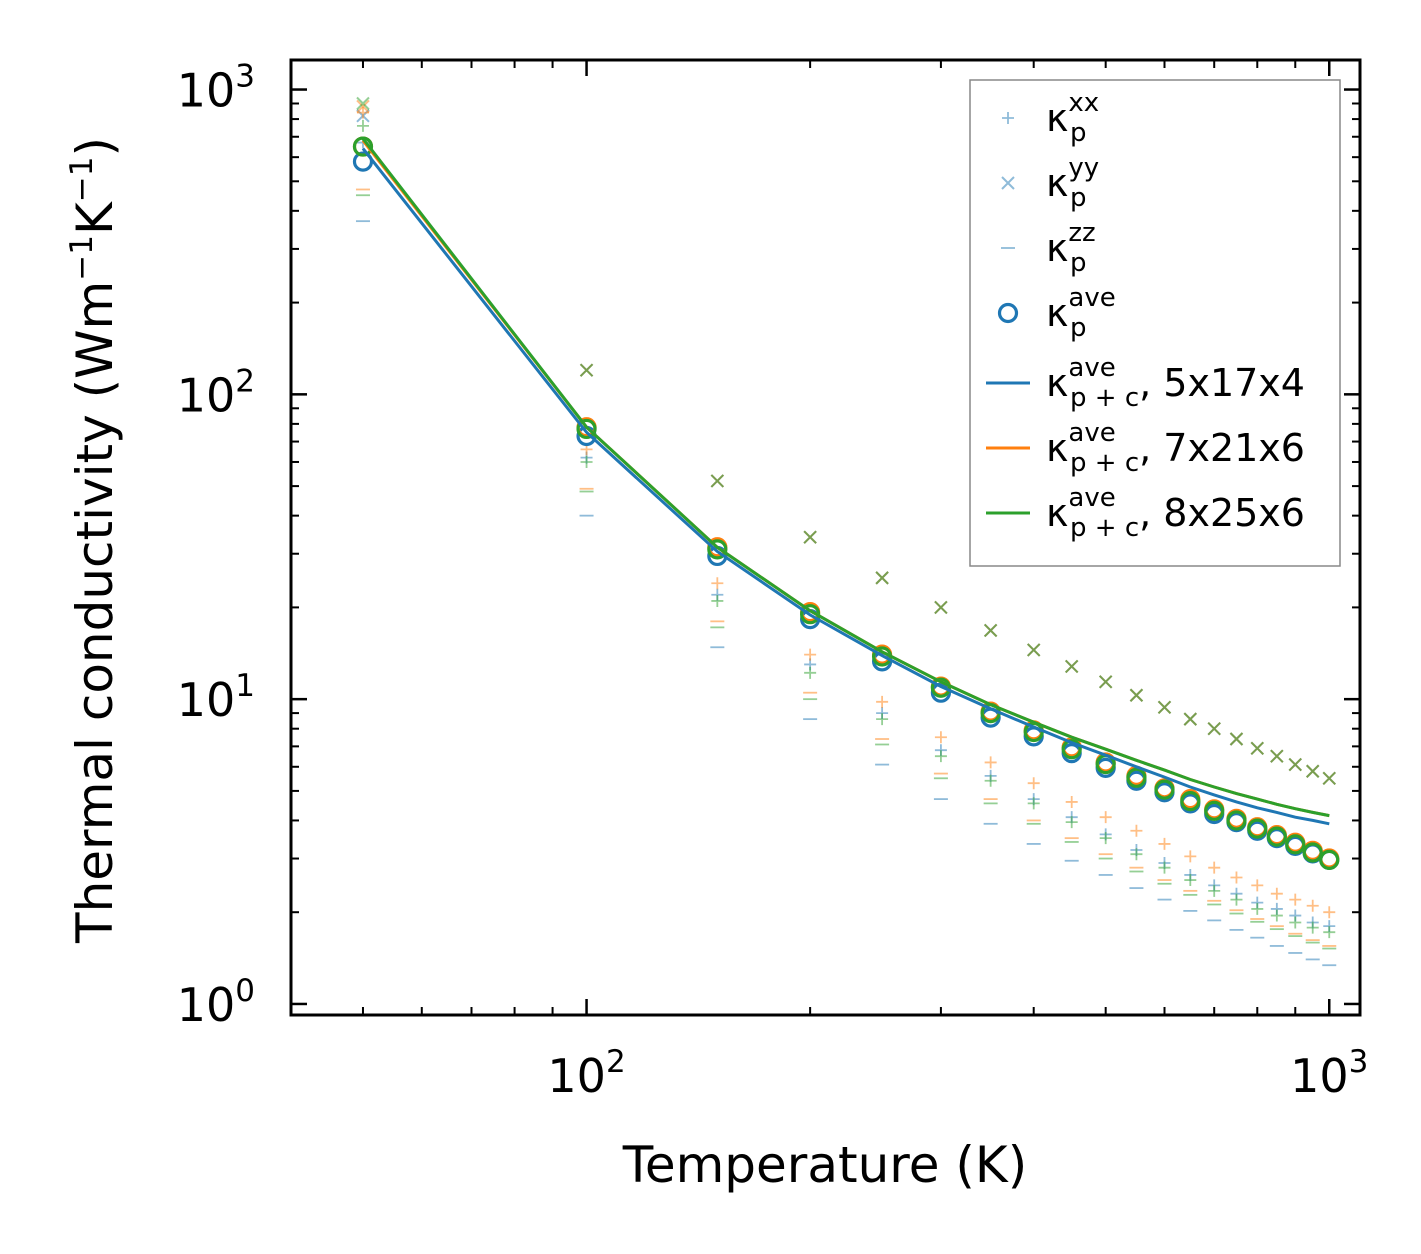  I want to click on x-tick-label: 102, so click(586, 1073).